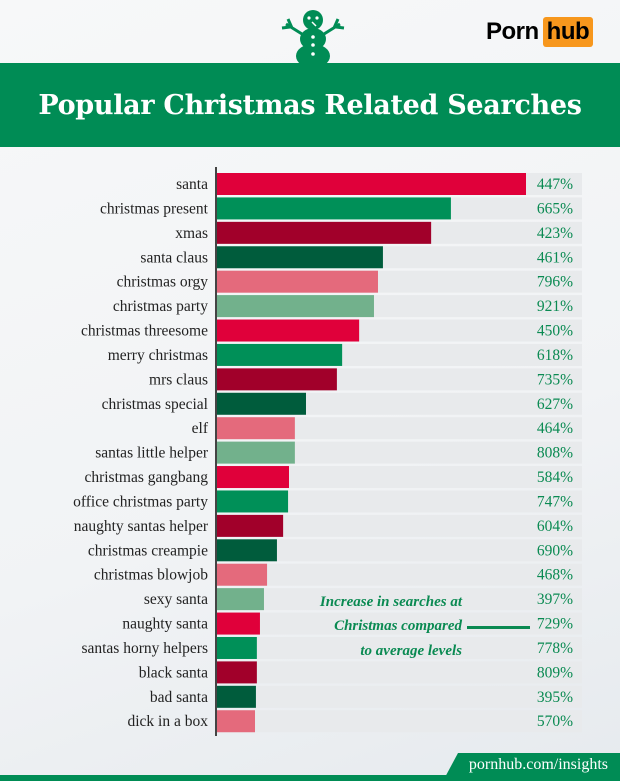  I want to click on category-label: christmas gangbang, so click(146, 477).